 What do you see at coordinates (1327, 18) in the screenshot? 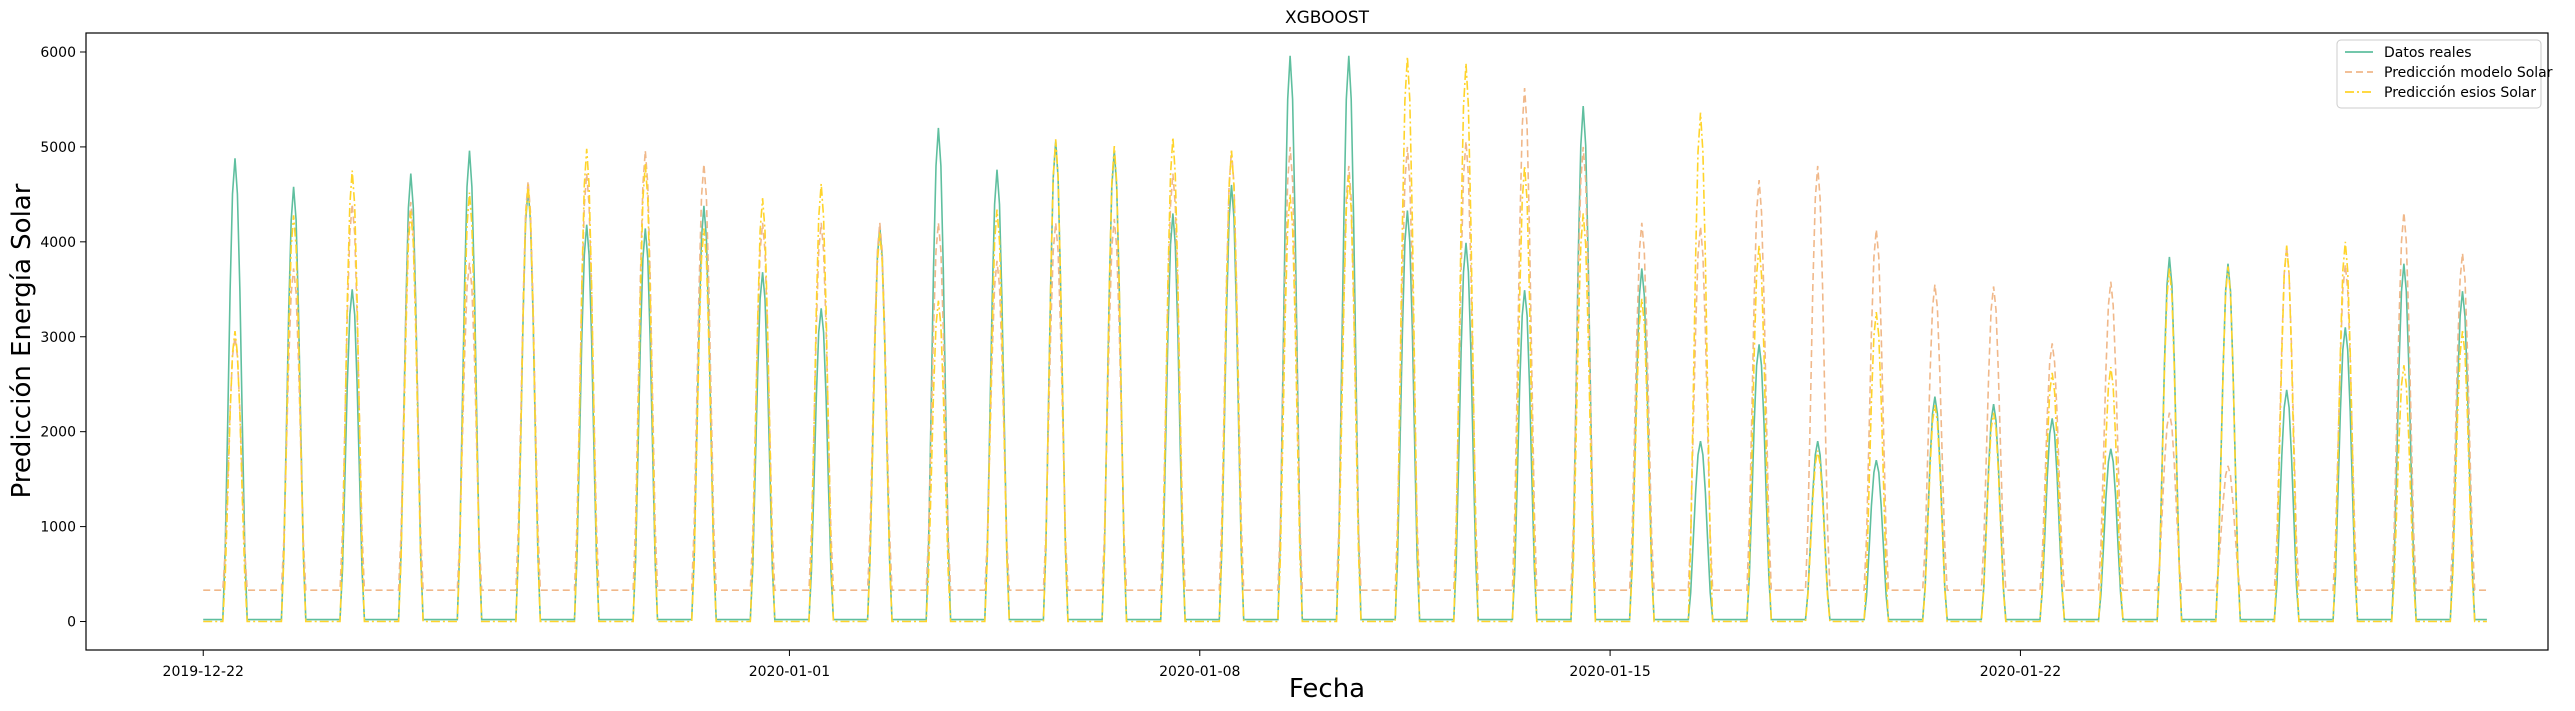
I see `chart-title: XGBOOST` at bounding box center [1327, 18].